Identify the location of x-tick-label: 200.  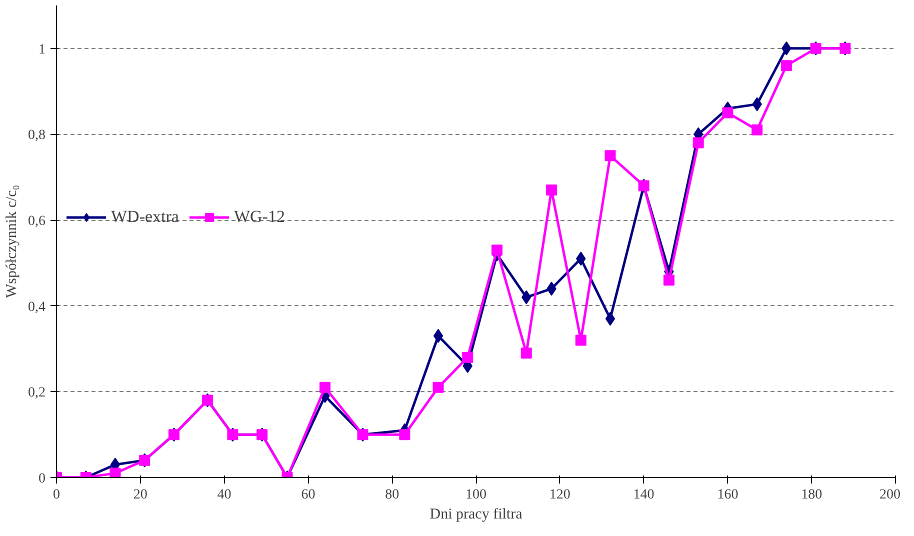
(890, 495).